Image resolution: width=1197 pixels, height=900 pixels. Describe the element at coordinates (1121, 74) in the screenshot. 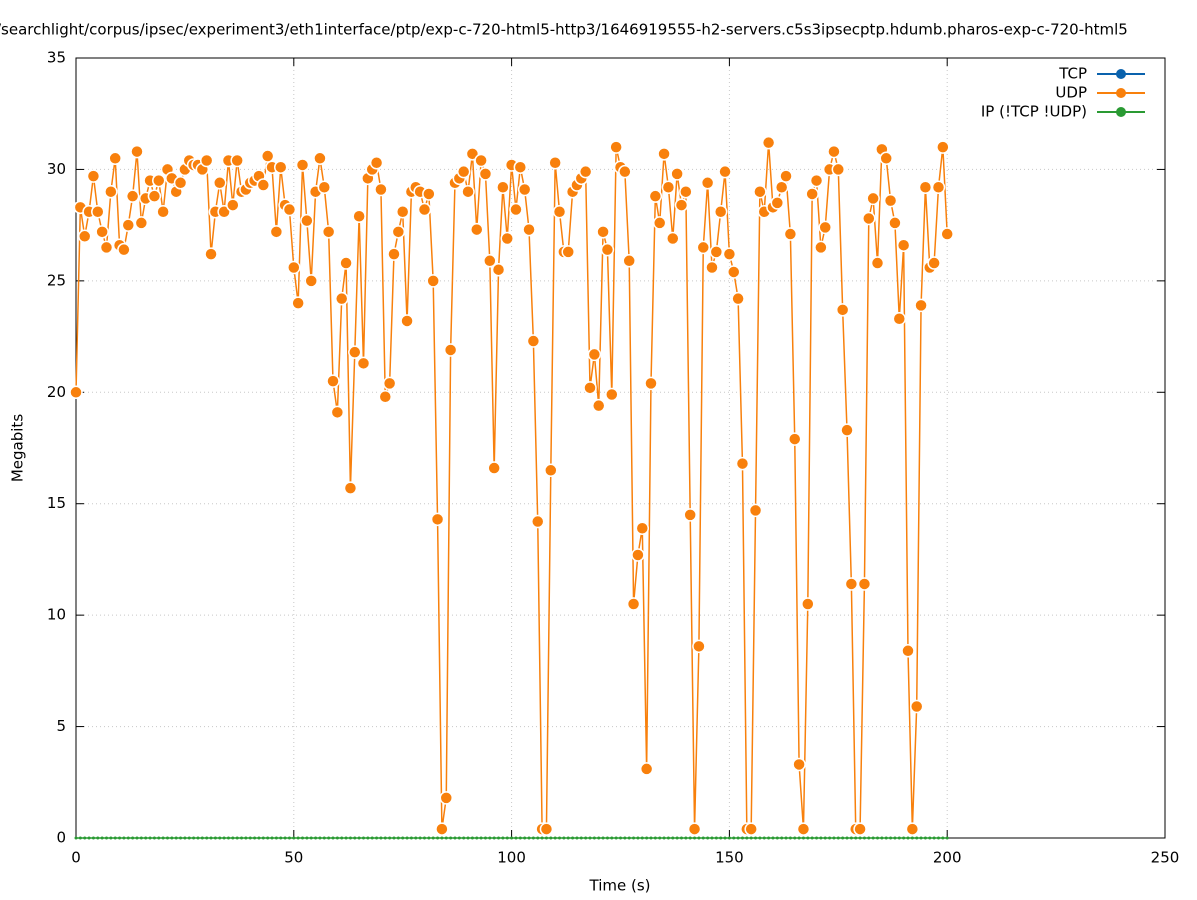

I see `legend-marker` at that location.